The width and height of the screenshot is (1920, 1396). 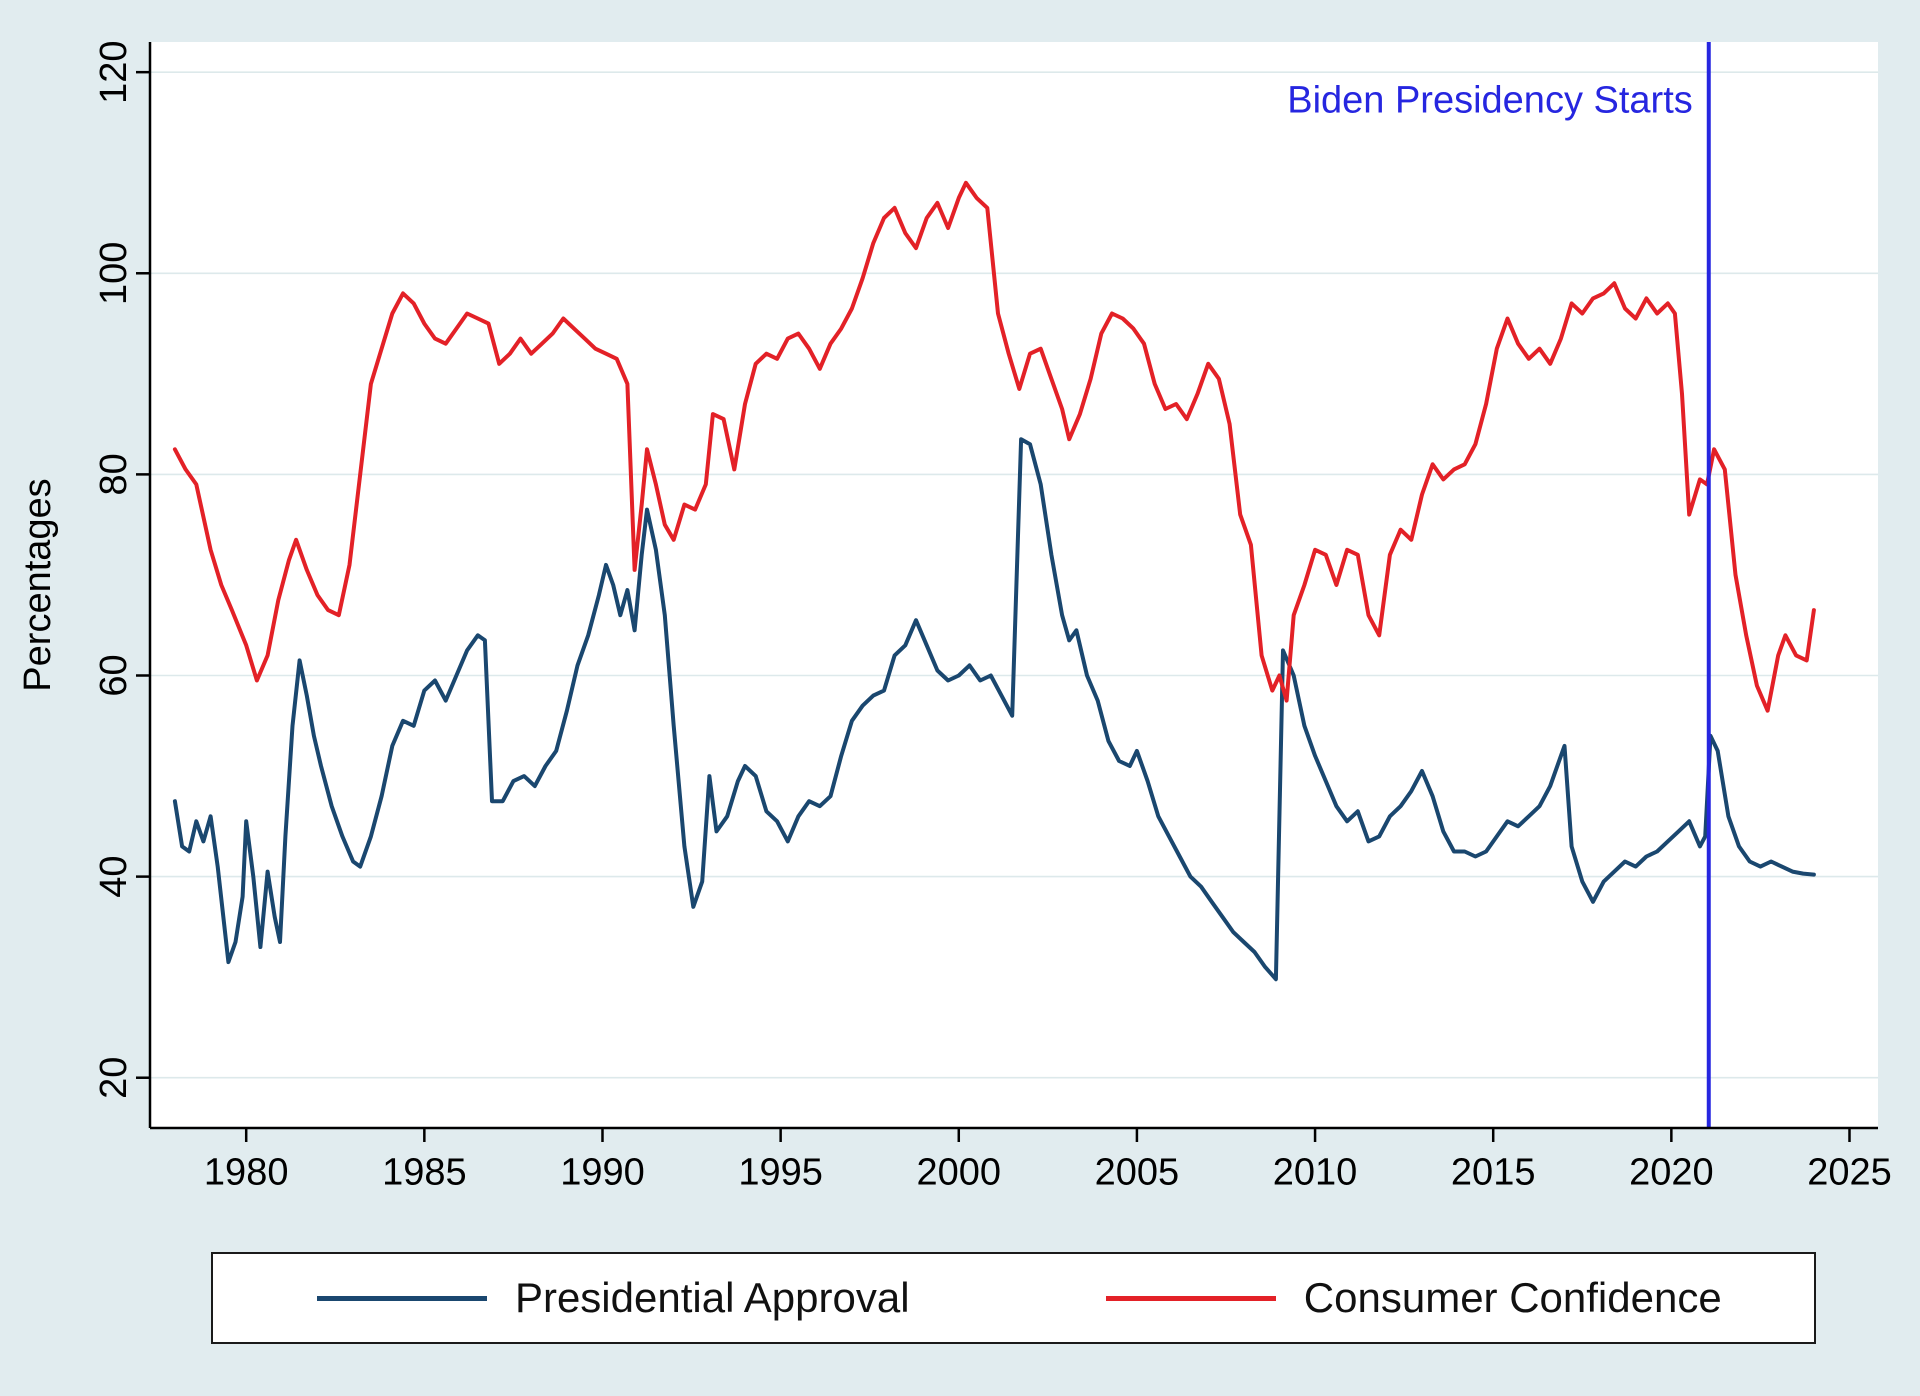 I want to click on x-tick-label: 2020, so click(x=1671, y=1172).